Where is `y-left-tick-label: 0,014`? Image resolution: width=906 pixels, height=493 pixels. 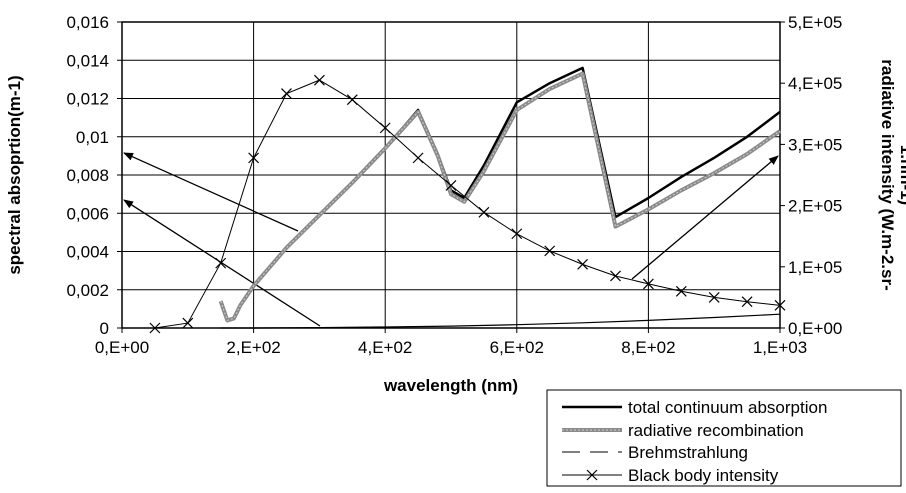
y-left-tick-label: 0,014 is located at coordinates (87, 60).